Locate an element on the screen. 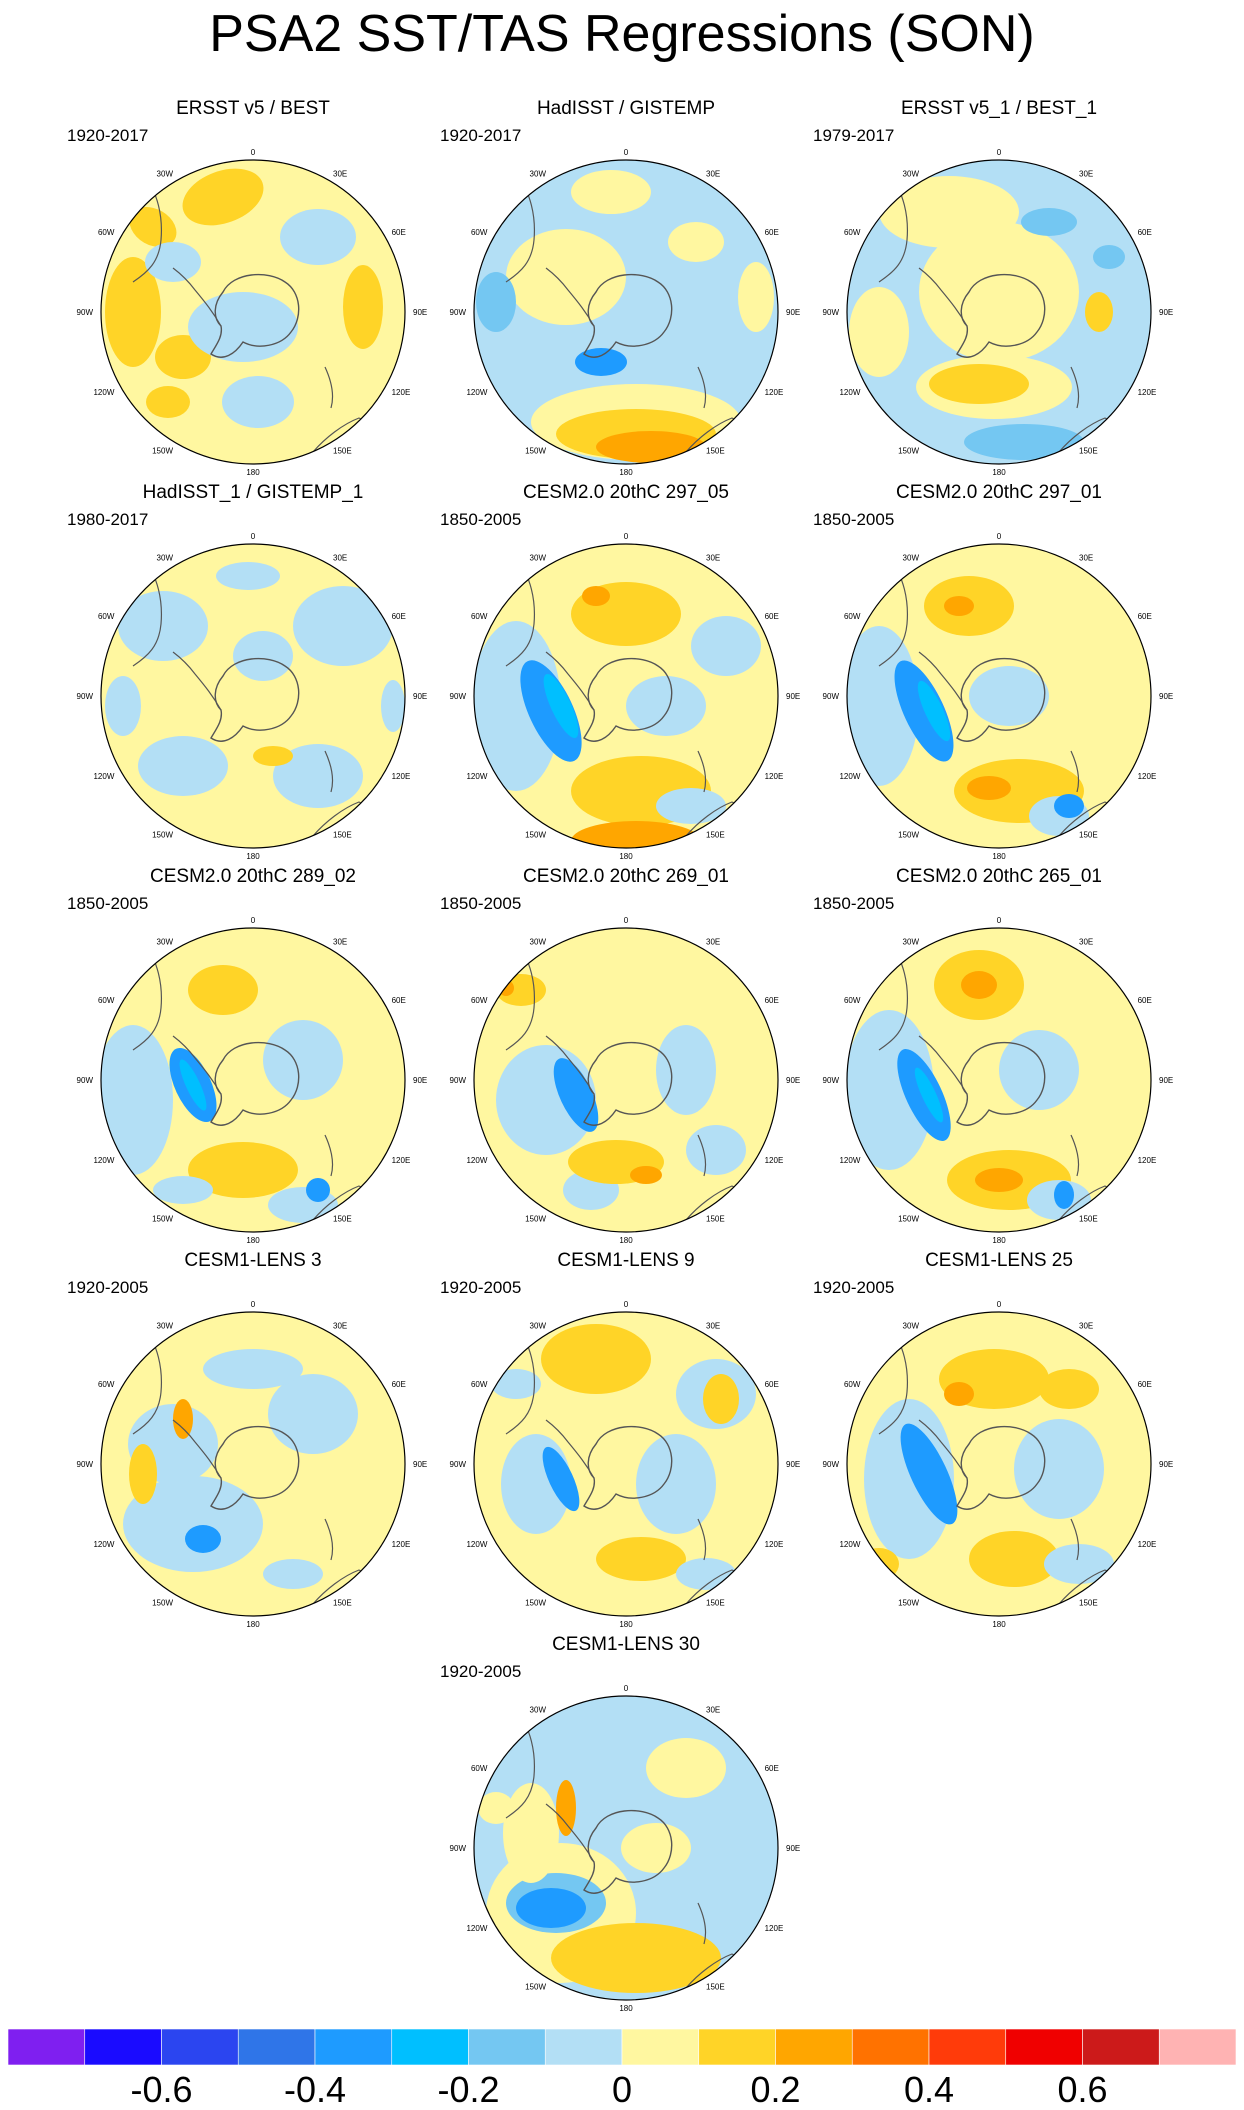 This screenshot has width=1244, height=2110. longitude-label: 30E is located at coordinates (713, 173).